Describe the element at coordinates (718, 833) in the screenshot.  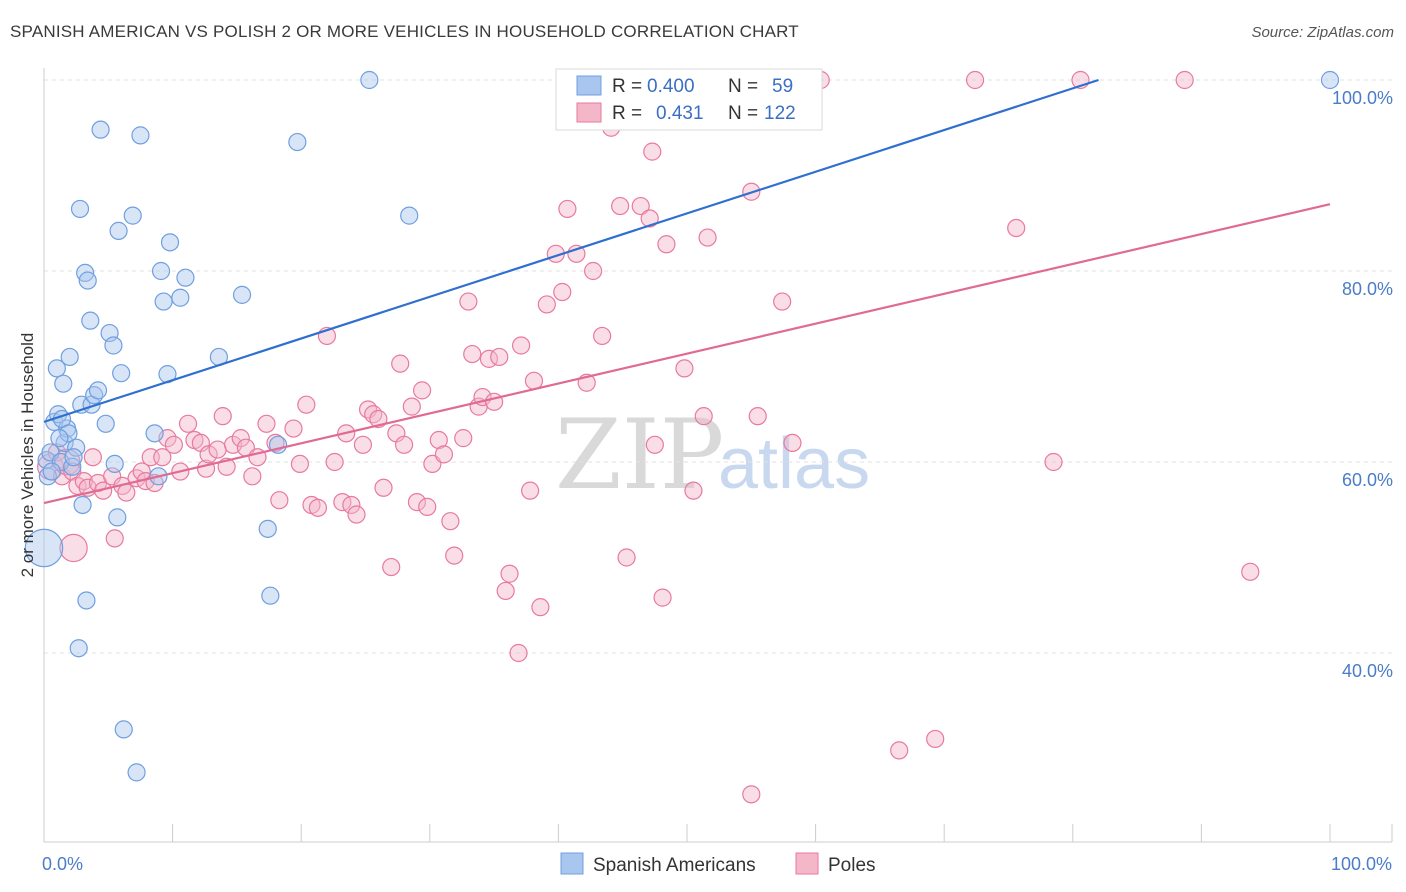
I see `x-ticks` at that location.